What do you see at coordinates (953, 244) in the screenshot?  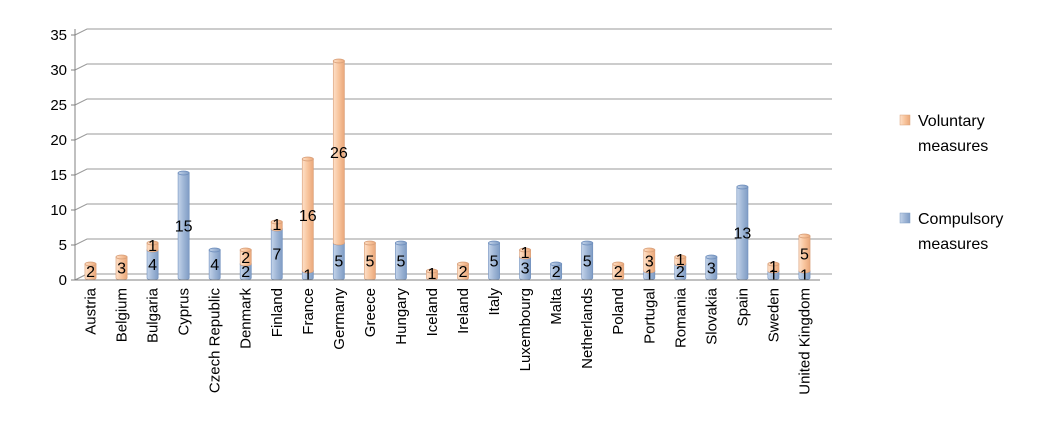 I see `legend-label-compulsory-2: measures` at bounding box center [953, 244].